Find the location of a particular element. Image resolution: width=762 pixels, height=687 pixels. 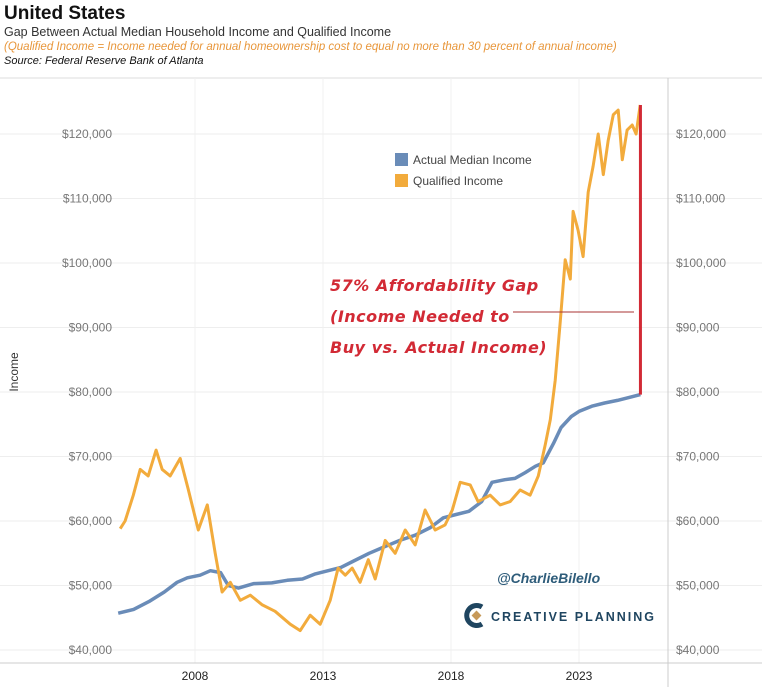

y-tick-label-left: $80,000 is located at coordinates (91, 392).